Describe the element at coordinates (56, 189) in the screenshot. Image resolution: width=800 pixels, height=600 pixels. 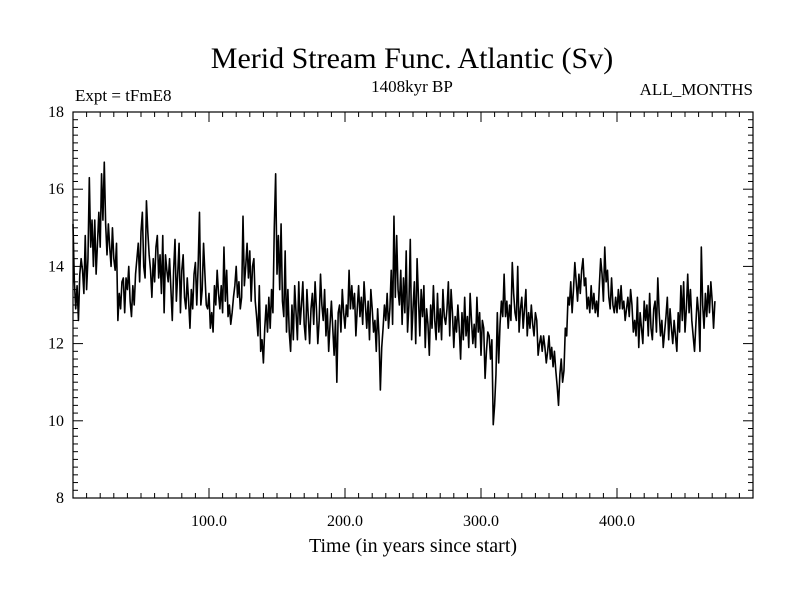
I see `y-tick-label: 16` at that location.